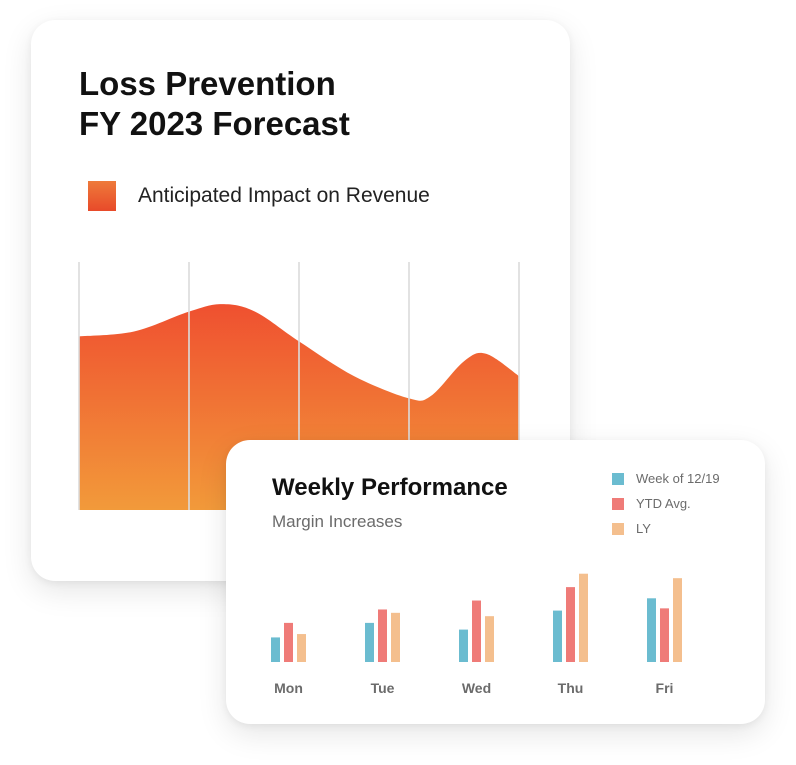 Image resolution: width=796 pixels, height=765 pixels. What do you see at coordinates (288, 688) in the screenshot?
I see `x-tick-mon: Mon` at bounding box center [288, 688].